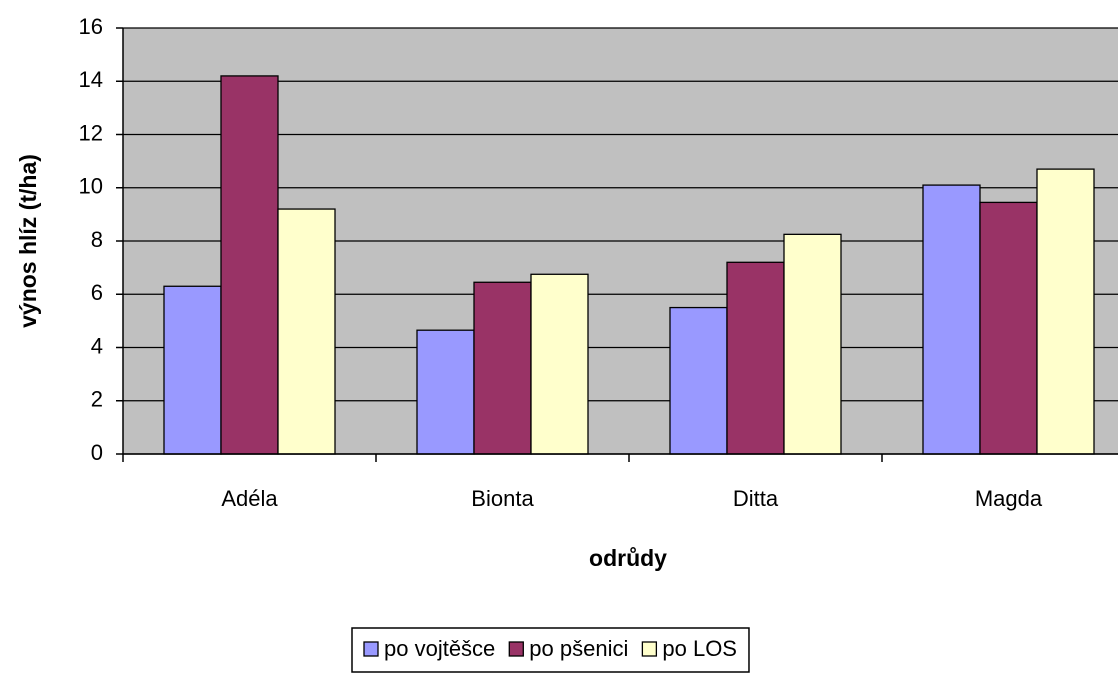 The height and width of the screenshot is (673, 1118). Describe the element at coordinates (249, 498) in the screenshot. I see `x-tick-label: Adéla` at that location.